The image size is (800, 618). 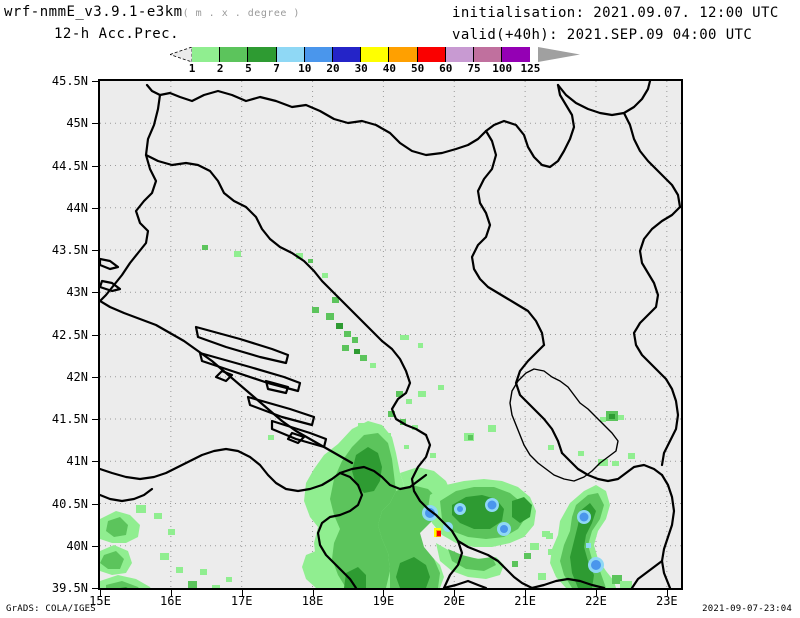 I want to click on colorbar-tick-1: 1, so click(x=192, y=68).